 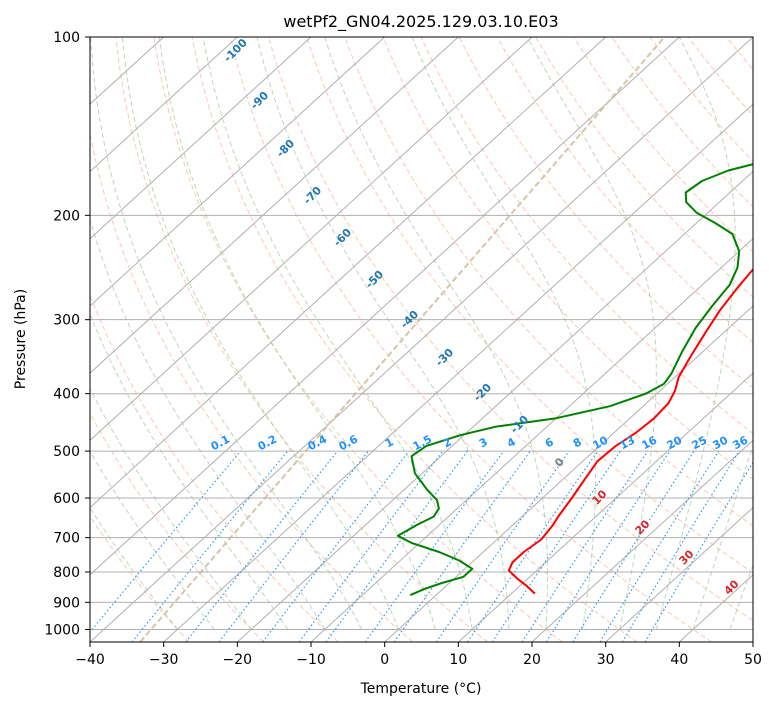 I want to click on x-tick-label: −40, so click(x=90, y=660).